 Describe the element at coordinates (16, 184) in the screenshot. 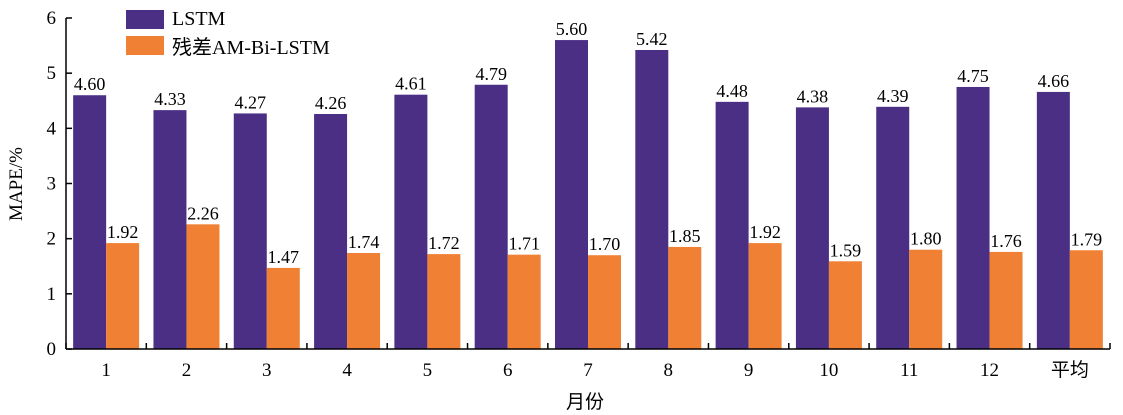

I see `y-axis-label: MAPE/%` at that location.